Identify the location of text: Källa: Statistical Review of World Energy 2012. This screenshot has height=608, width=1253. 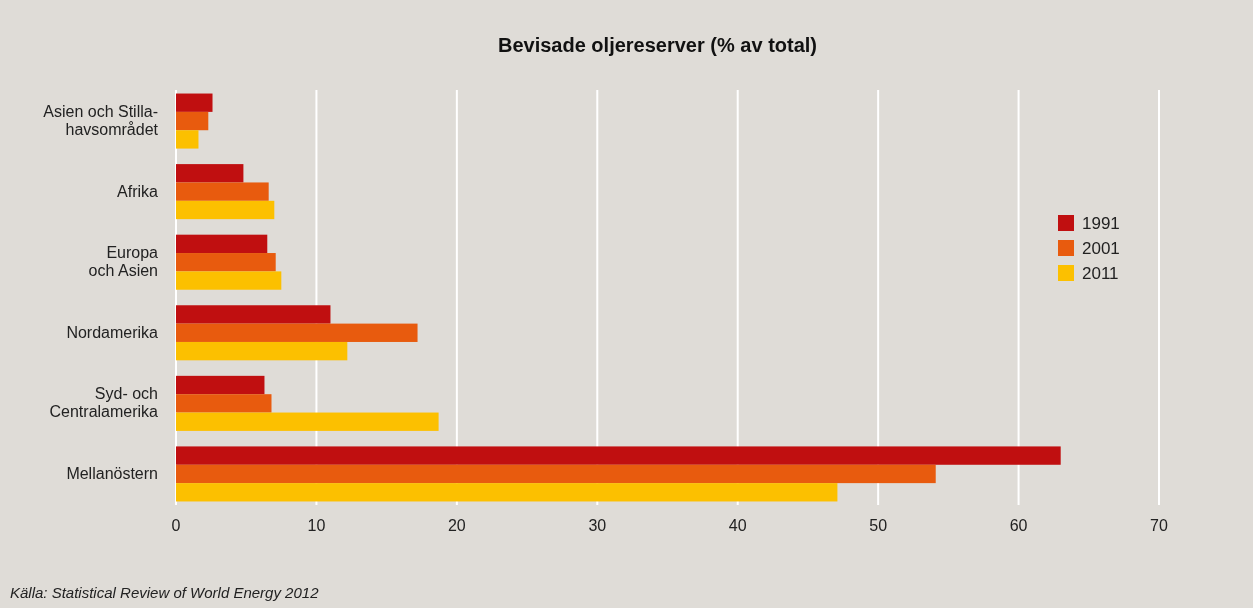
(165, 592).